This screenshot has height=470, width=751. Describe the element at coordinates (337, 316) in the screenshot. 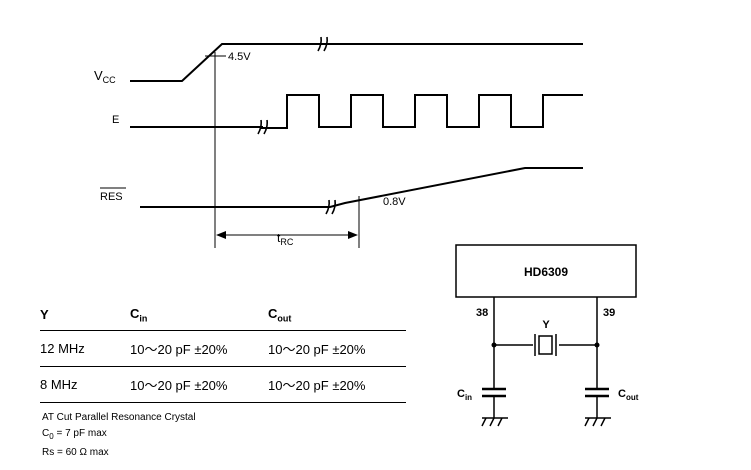

I see `header-cout: Cout` at that location.